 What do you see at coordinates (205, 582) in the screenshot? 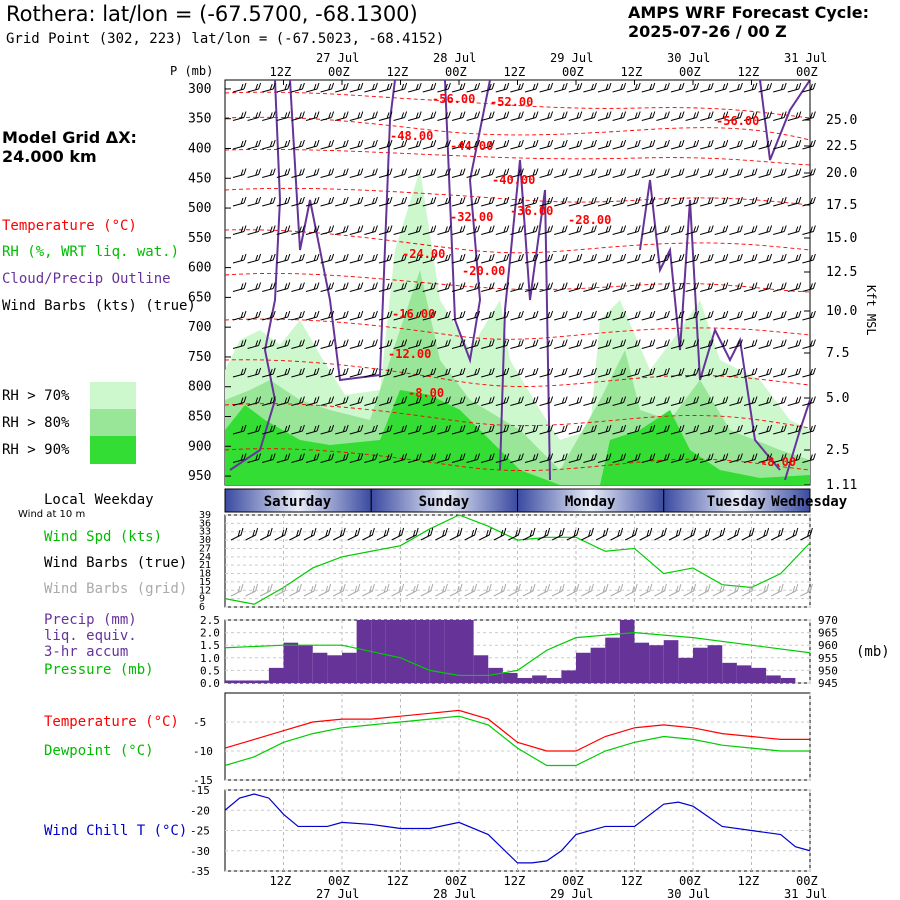
I see `wind-speed-tick-label: 15` at bounding box center [205, 582].